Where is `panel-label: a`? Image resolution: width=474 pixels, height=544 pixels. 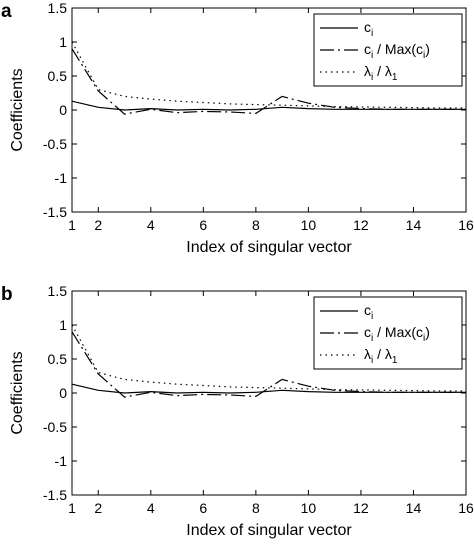 panel-label: a is located at coordinates (6, 11).